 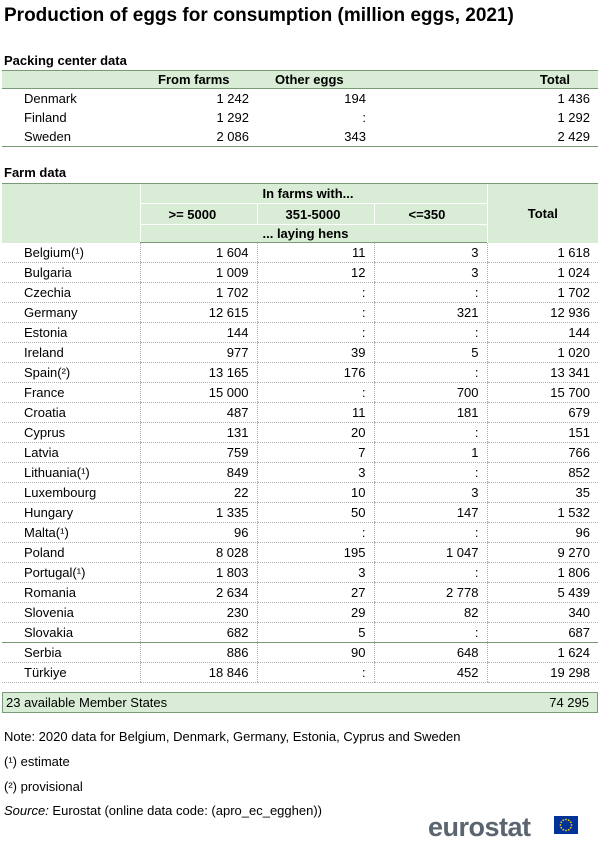 I want to click on packing-country: Denmark, so click(x=50, y=98).